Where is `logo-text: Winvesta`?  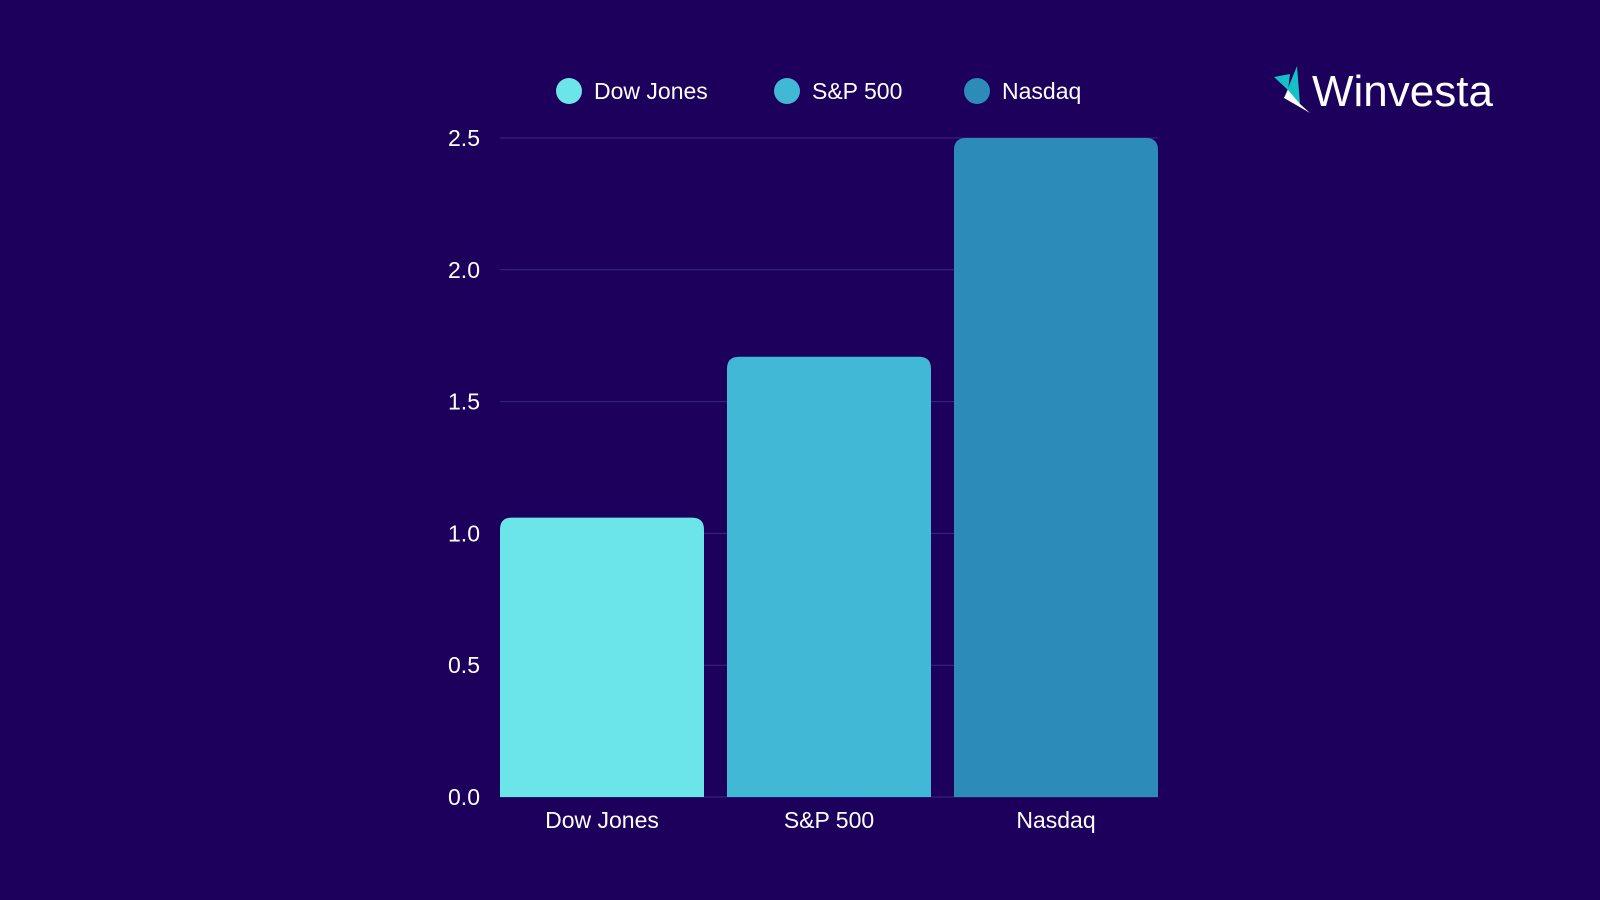 logo-text: Winvesta is located at coordinates (1402, 91).